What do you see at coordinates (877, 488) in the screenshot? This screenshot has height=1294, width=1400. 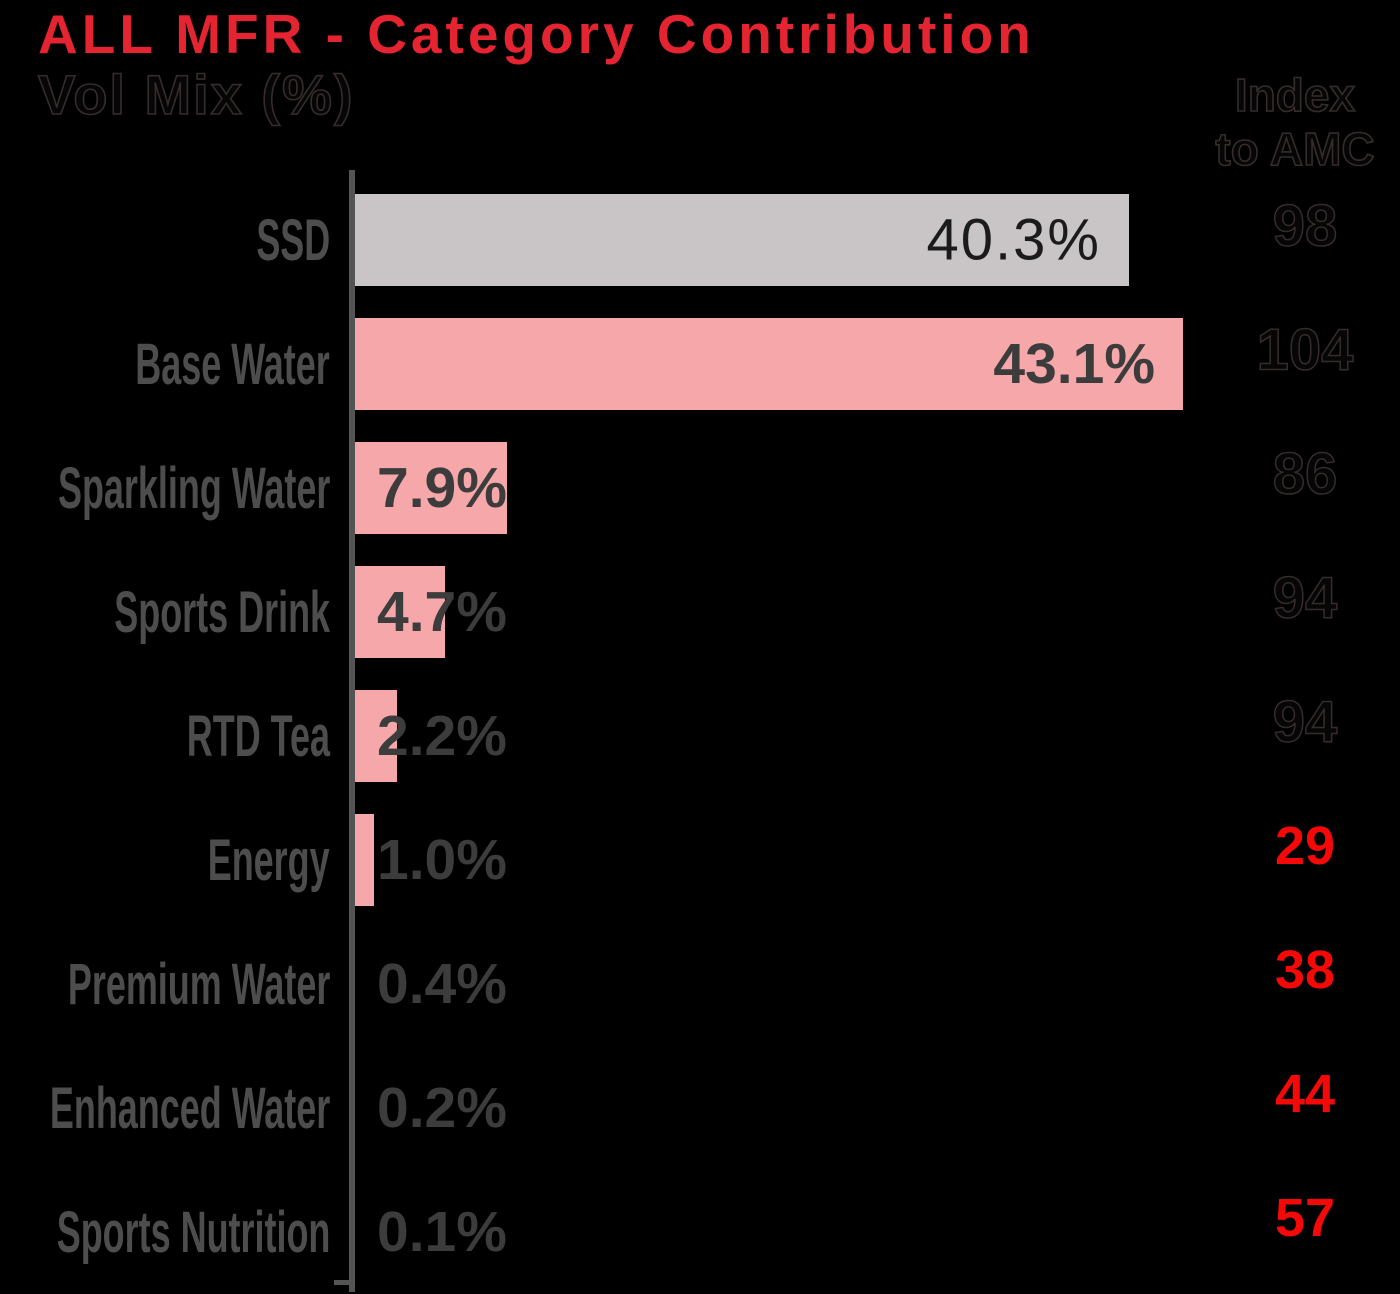 I see `bar-cell: 7.9%` at bounding box center [877, 488].